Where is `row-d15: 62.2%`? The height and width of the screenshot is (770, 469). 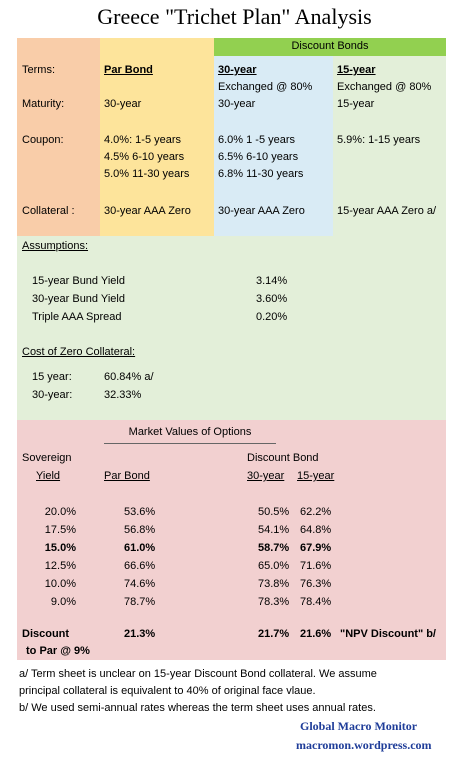 row-d15: 62.2% is located at coordinates (316, 512).